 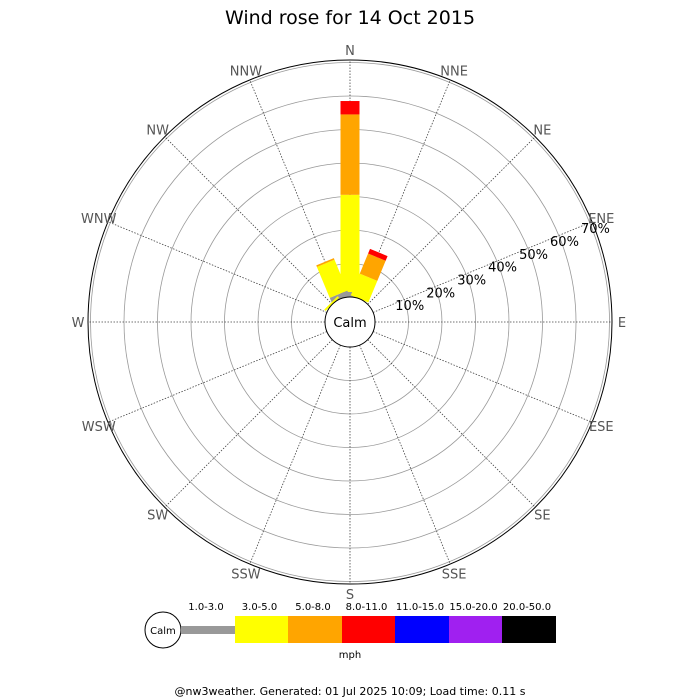 What do you see at coordinates (350, 595) in the screenshot?
I see `direction-label-s: S` at bounding box center [350, 595].